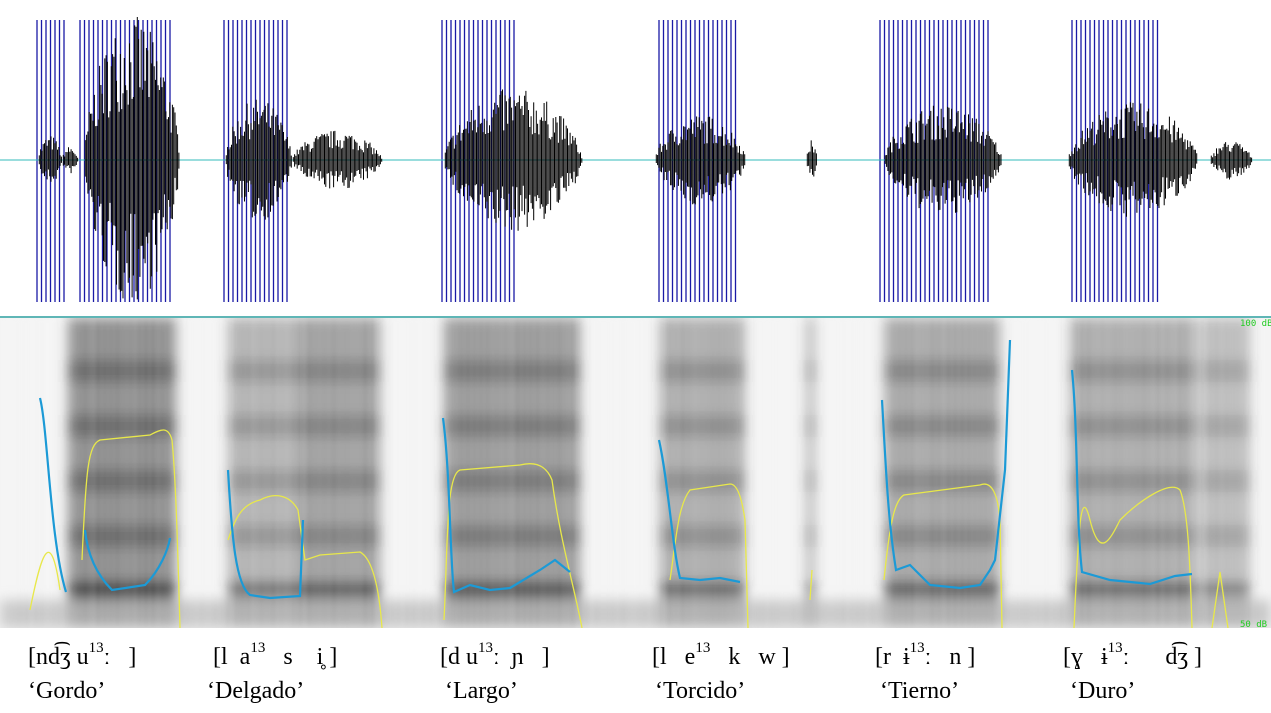  I want to click on segments: ː ɲ ], so click(521, 657).